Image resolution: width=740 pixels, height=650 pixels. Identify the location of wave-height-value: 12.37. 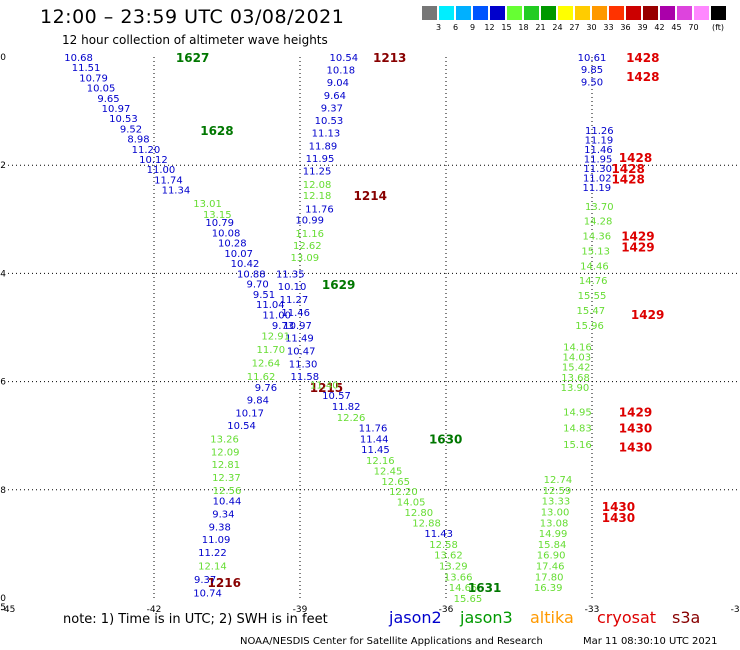
(226, 478).